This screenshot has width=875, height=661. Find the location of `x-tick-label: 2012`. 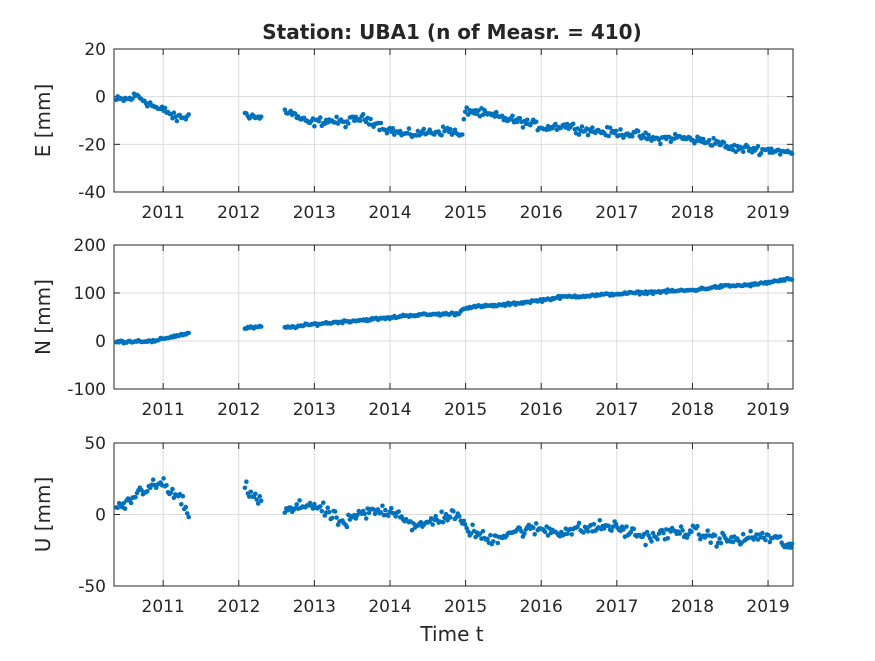

x-tick-label: 2012 is located at coordinates (238, 410).